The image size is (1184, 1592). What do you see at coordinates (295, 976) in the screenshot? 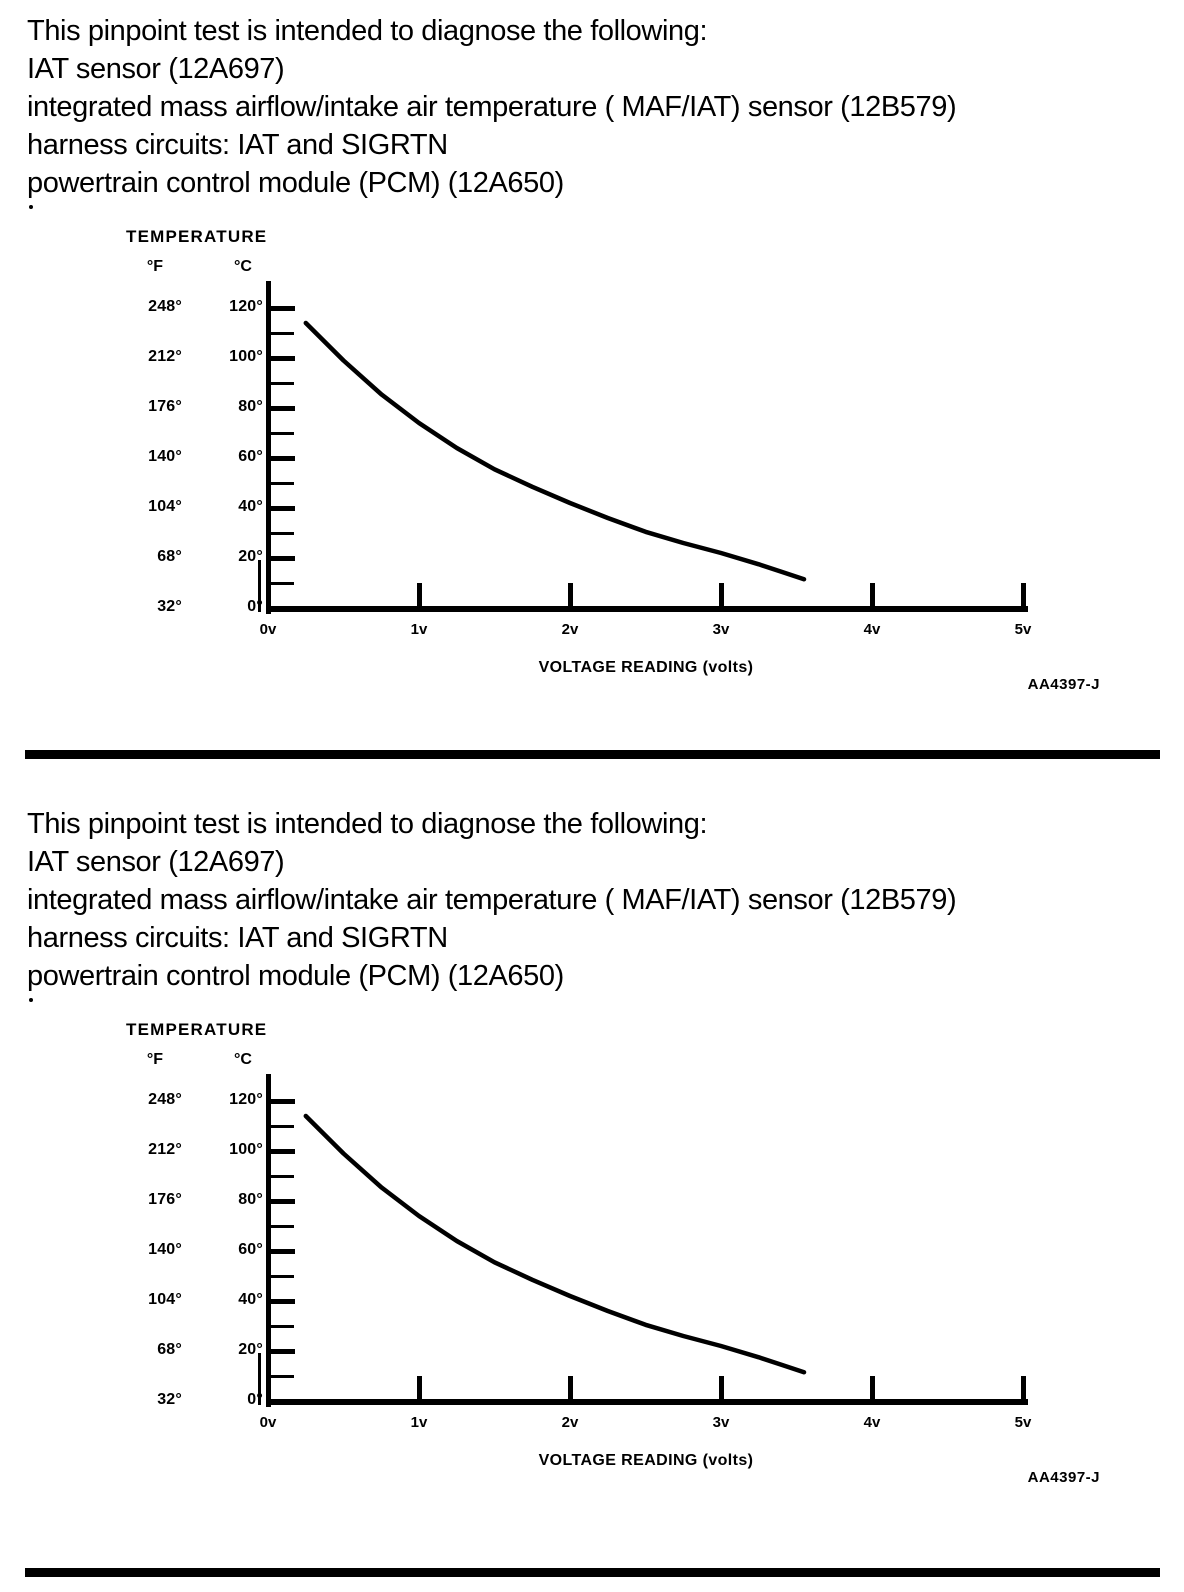
I see `intro-line: powertrain control module (PCM) (12A650)` at bounding box center [295, 976].